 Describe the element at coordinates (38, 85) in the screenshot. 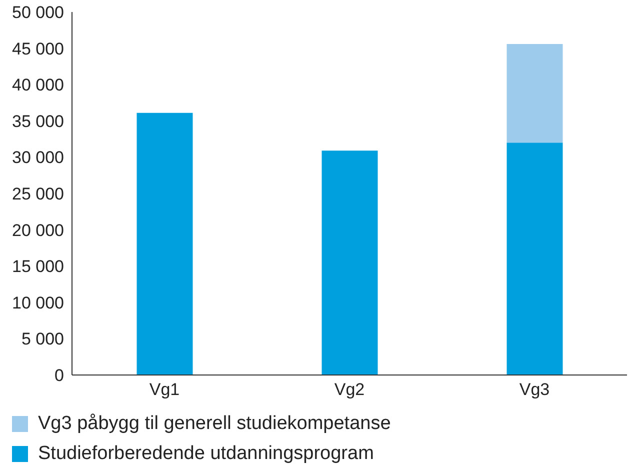

I see `y-tick-label: 40 000` at that location.